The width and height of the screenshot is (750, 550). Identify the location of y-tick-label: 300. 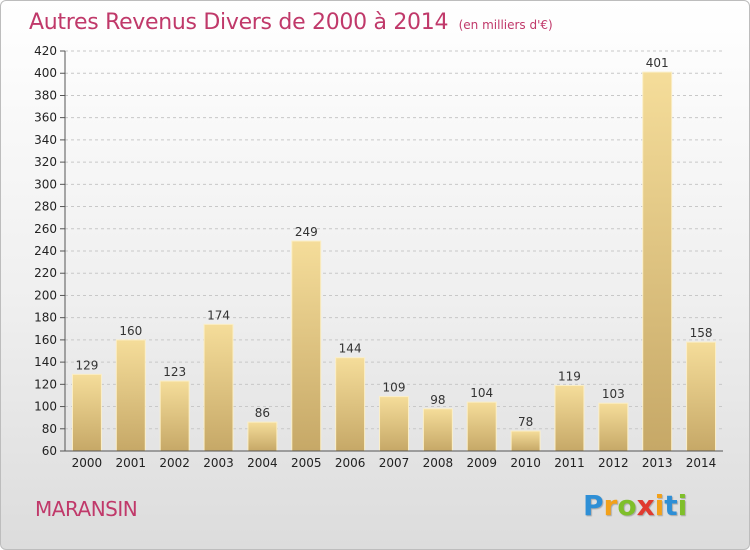
(45, 184).